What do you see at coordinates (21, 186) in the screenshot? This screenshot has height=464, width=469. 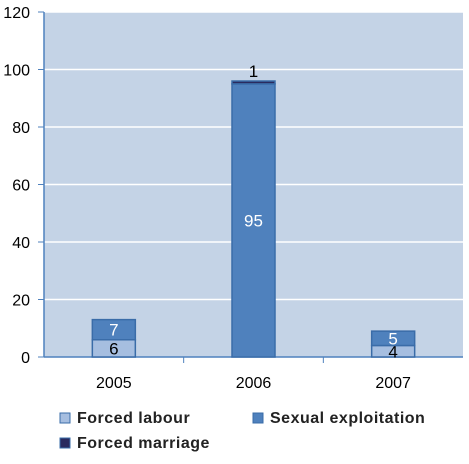 I see `y-tick-label: 60` at bounding box center [21, 186].